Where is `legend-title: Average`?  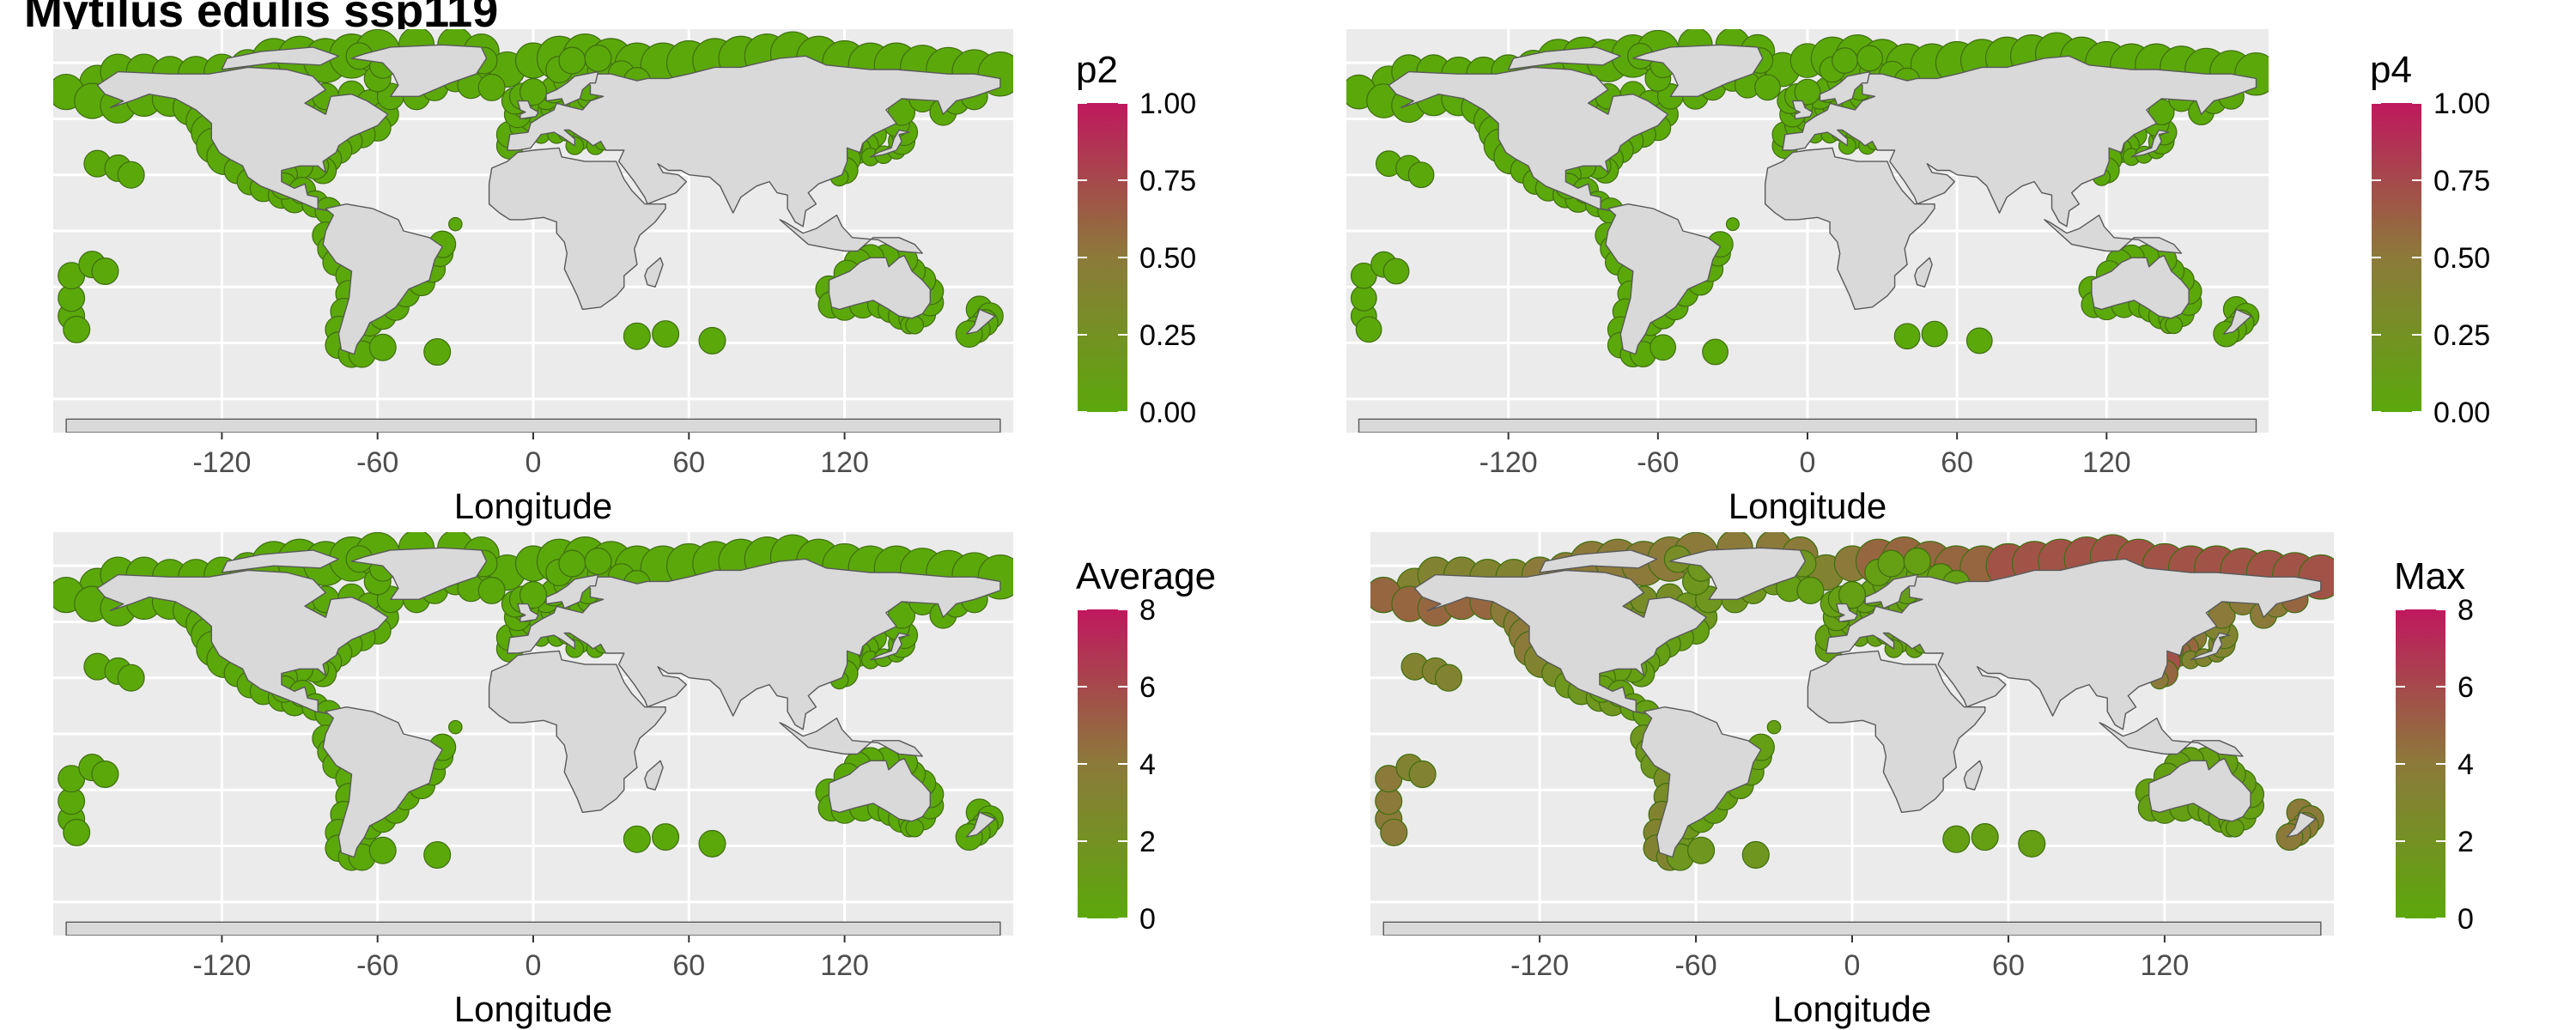
legend-title: Average is located at coordinates (1146, 576).